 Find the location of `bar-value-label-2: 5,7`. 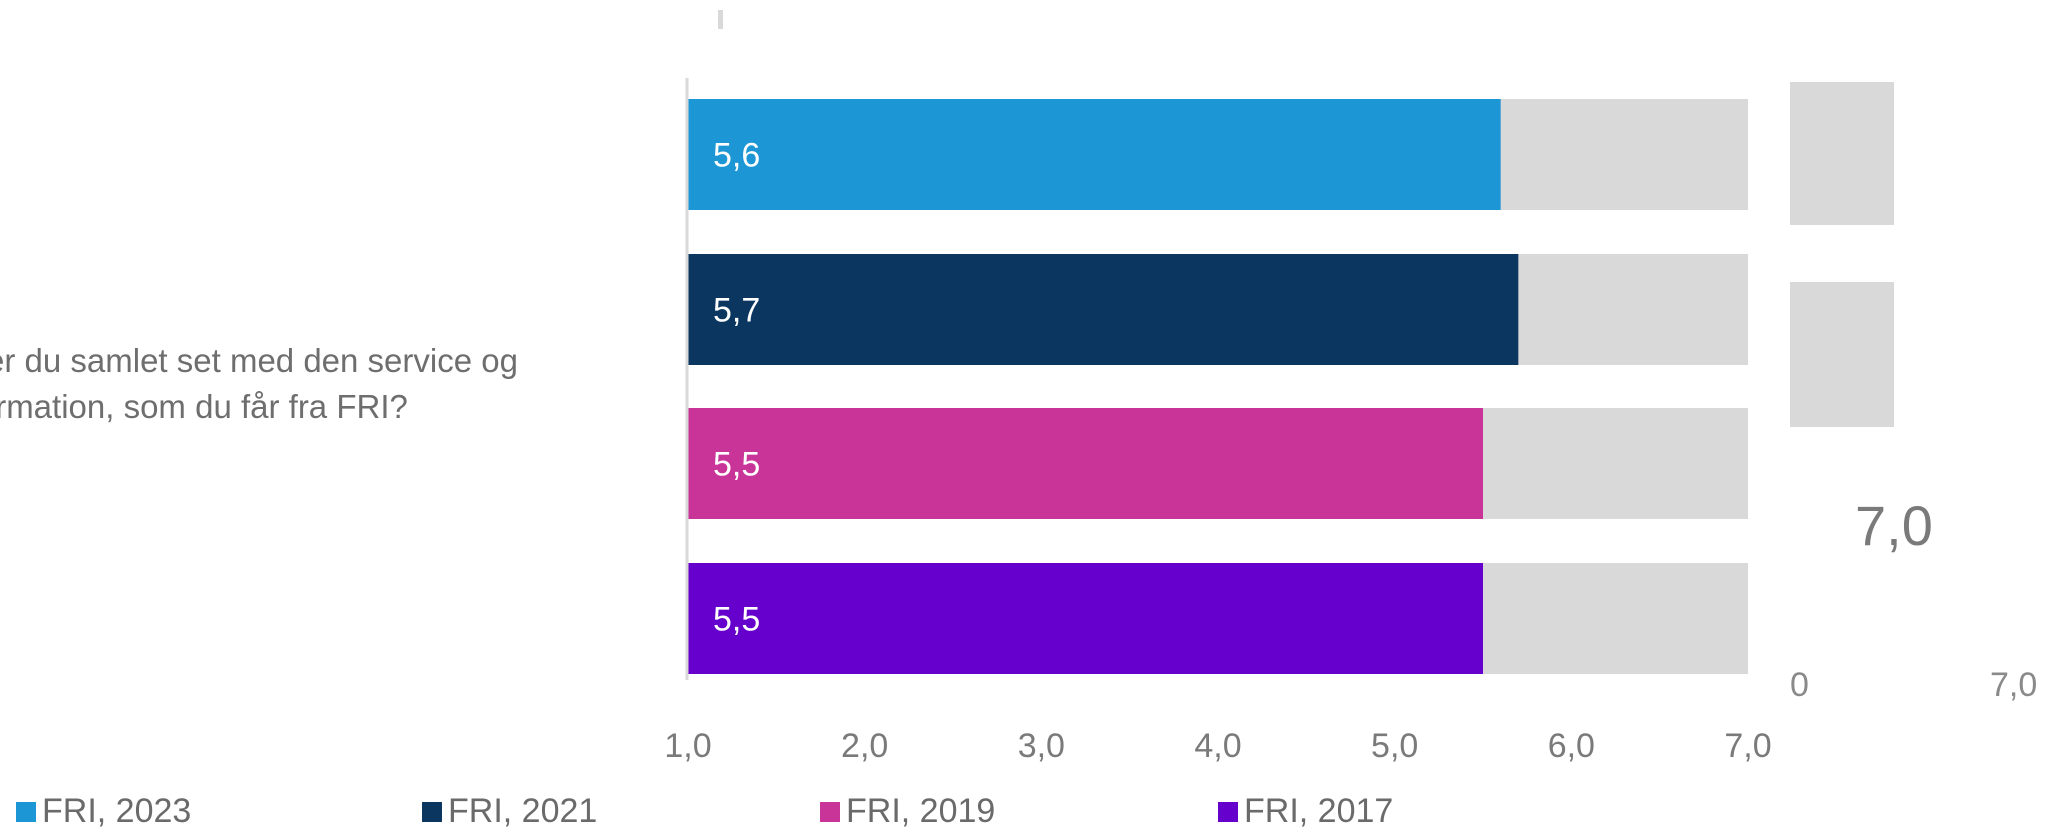

bar-value-label-2: 5,7 is located at coordinates (736, 311).